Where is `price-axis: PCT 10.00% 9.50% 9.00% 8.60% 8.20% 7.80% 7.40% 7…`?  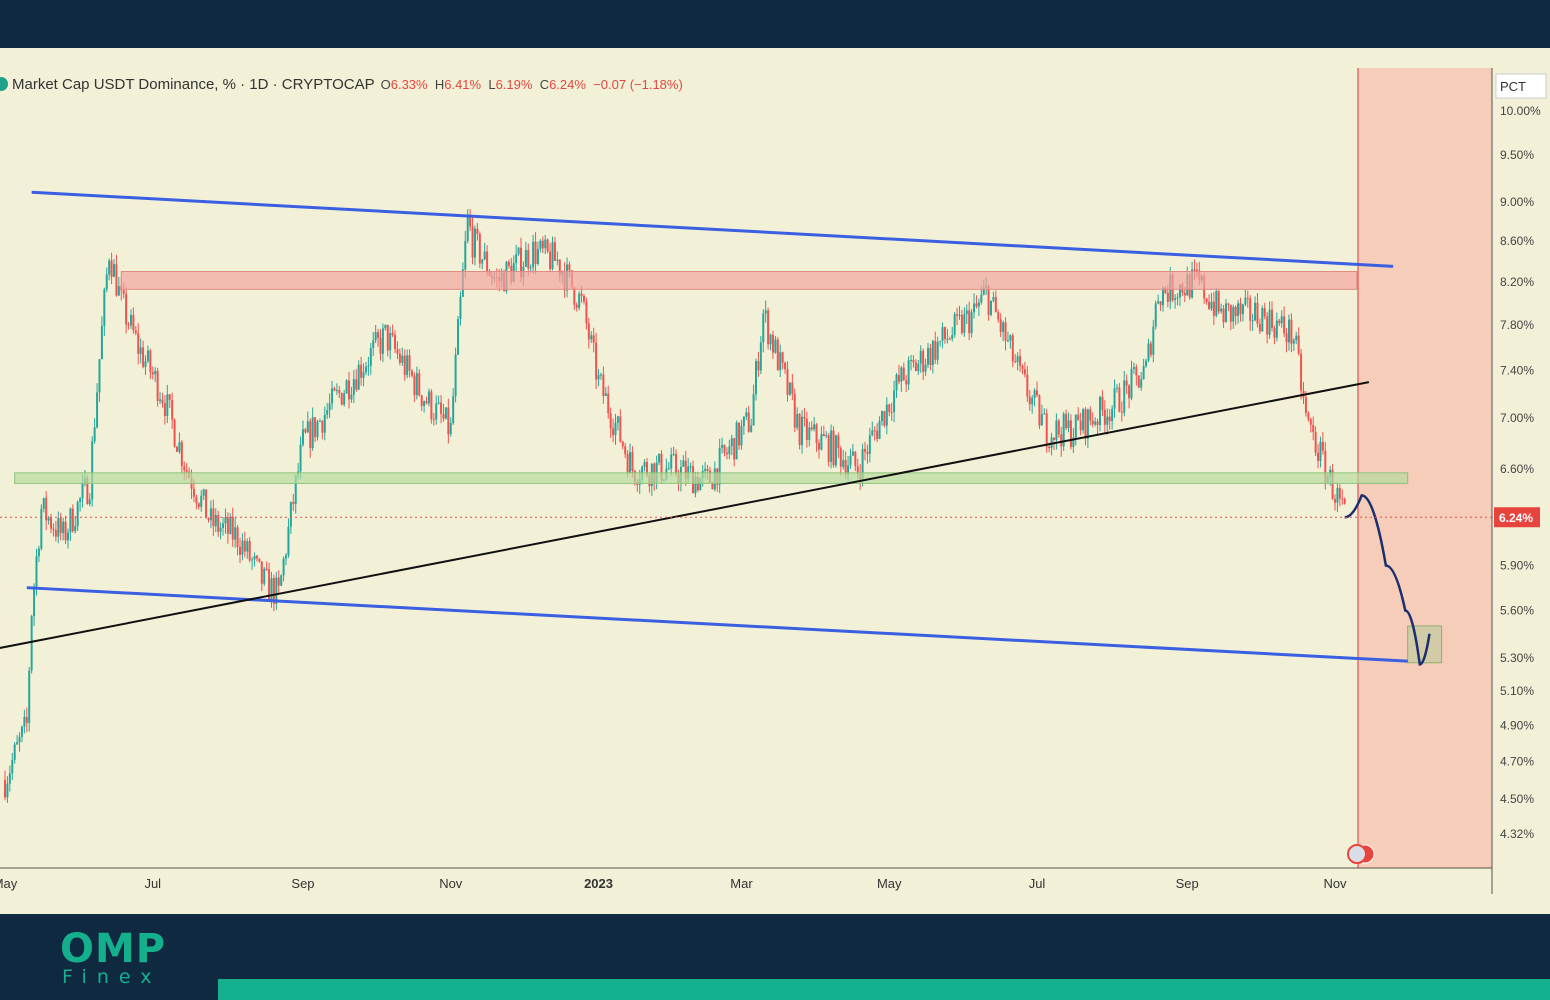 price-axis: PCT 10.00% 9.50% 9.00% 8.60% 8.20% 7.80% 7.40% 7… is located at coordinates (1519, 481).